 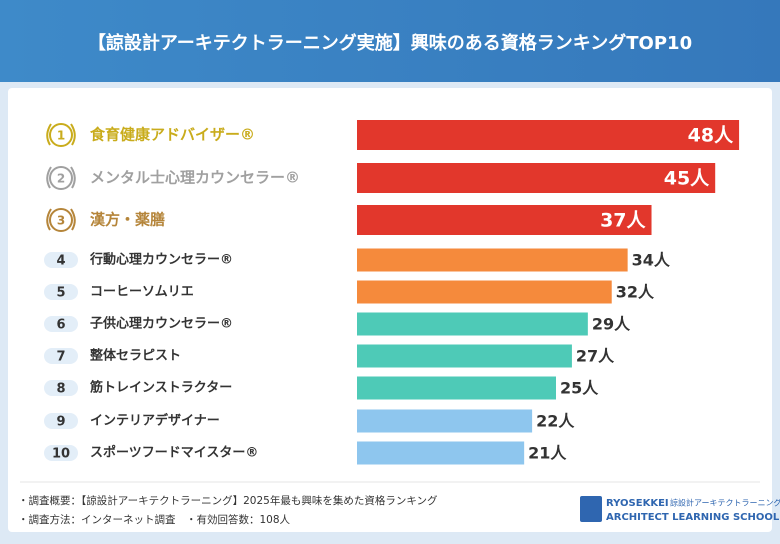 What do you see at coordinates (135, 356) in the screenshot?
I see `category-label: 整体セラピスト` at bounding box center [135, 356].